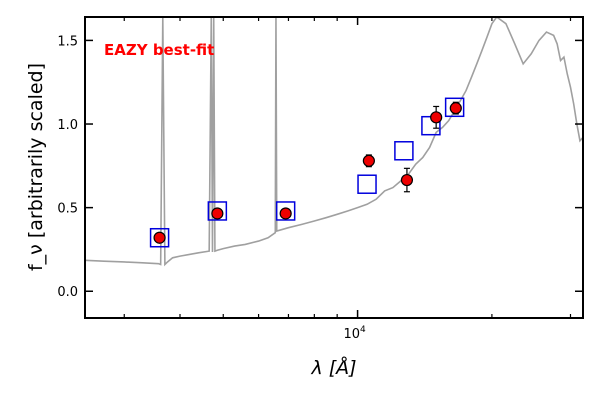 The height and width of the screenshot is (405, 600). What do you see at coordinates (67, 292) in the screenshot?
I see `y-tick-label-0: 0.0` at bounding box center [67, 292].